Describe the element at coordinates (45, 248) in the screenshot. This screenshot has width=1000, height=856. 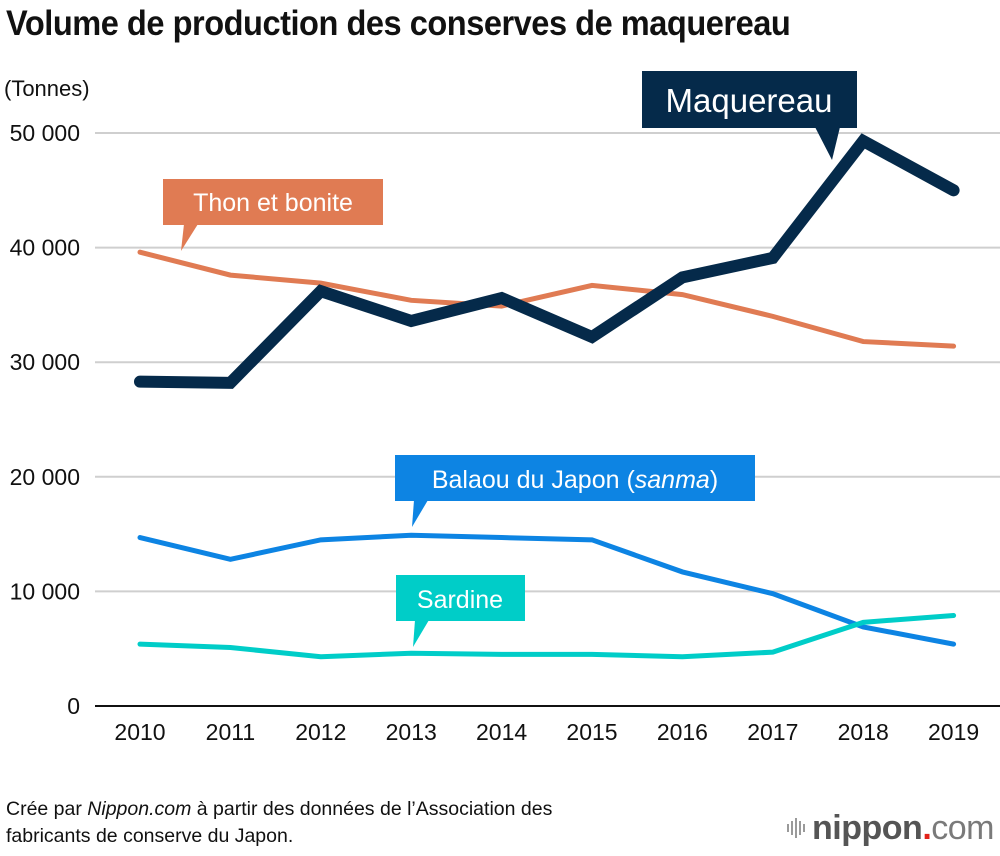
I see `y-tick-label: 40 000` at that location.